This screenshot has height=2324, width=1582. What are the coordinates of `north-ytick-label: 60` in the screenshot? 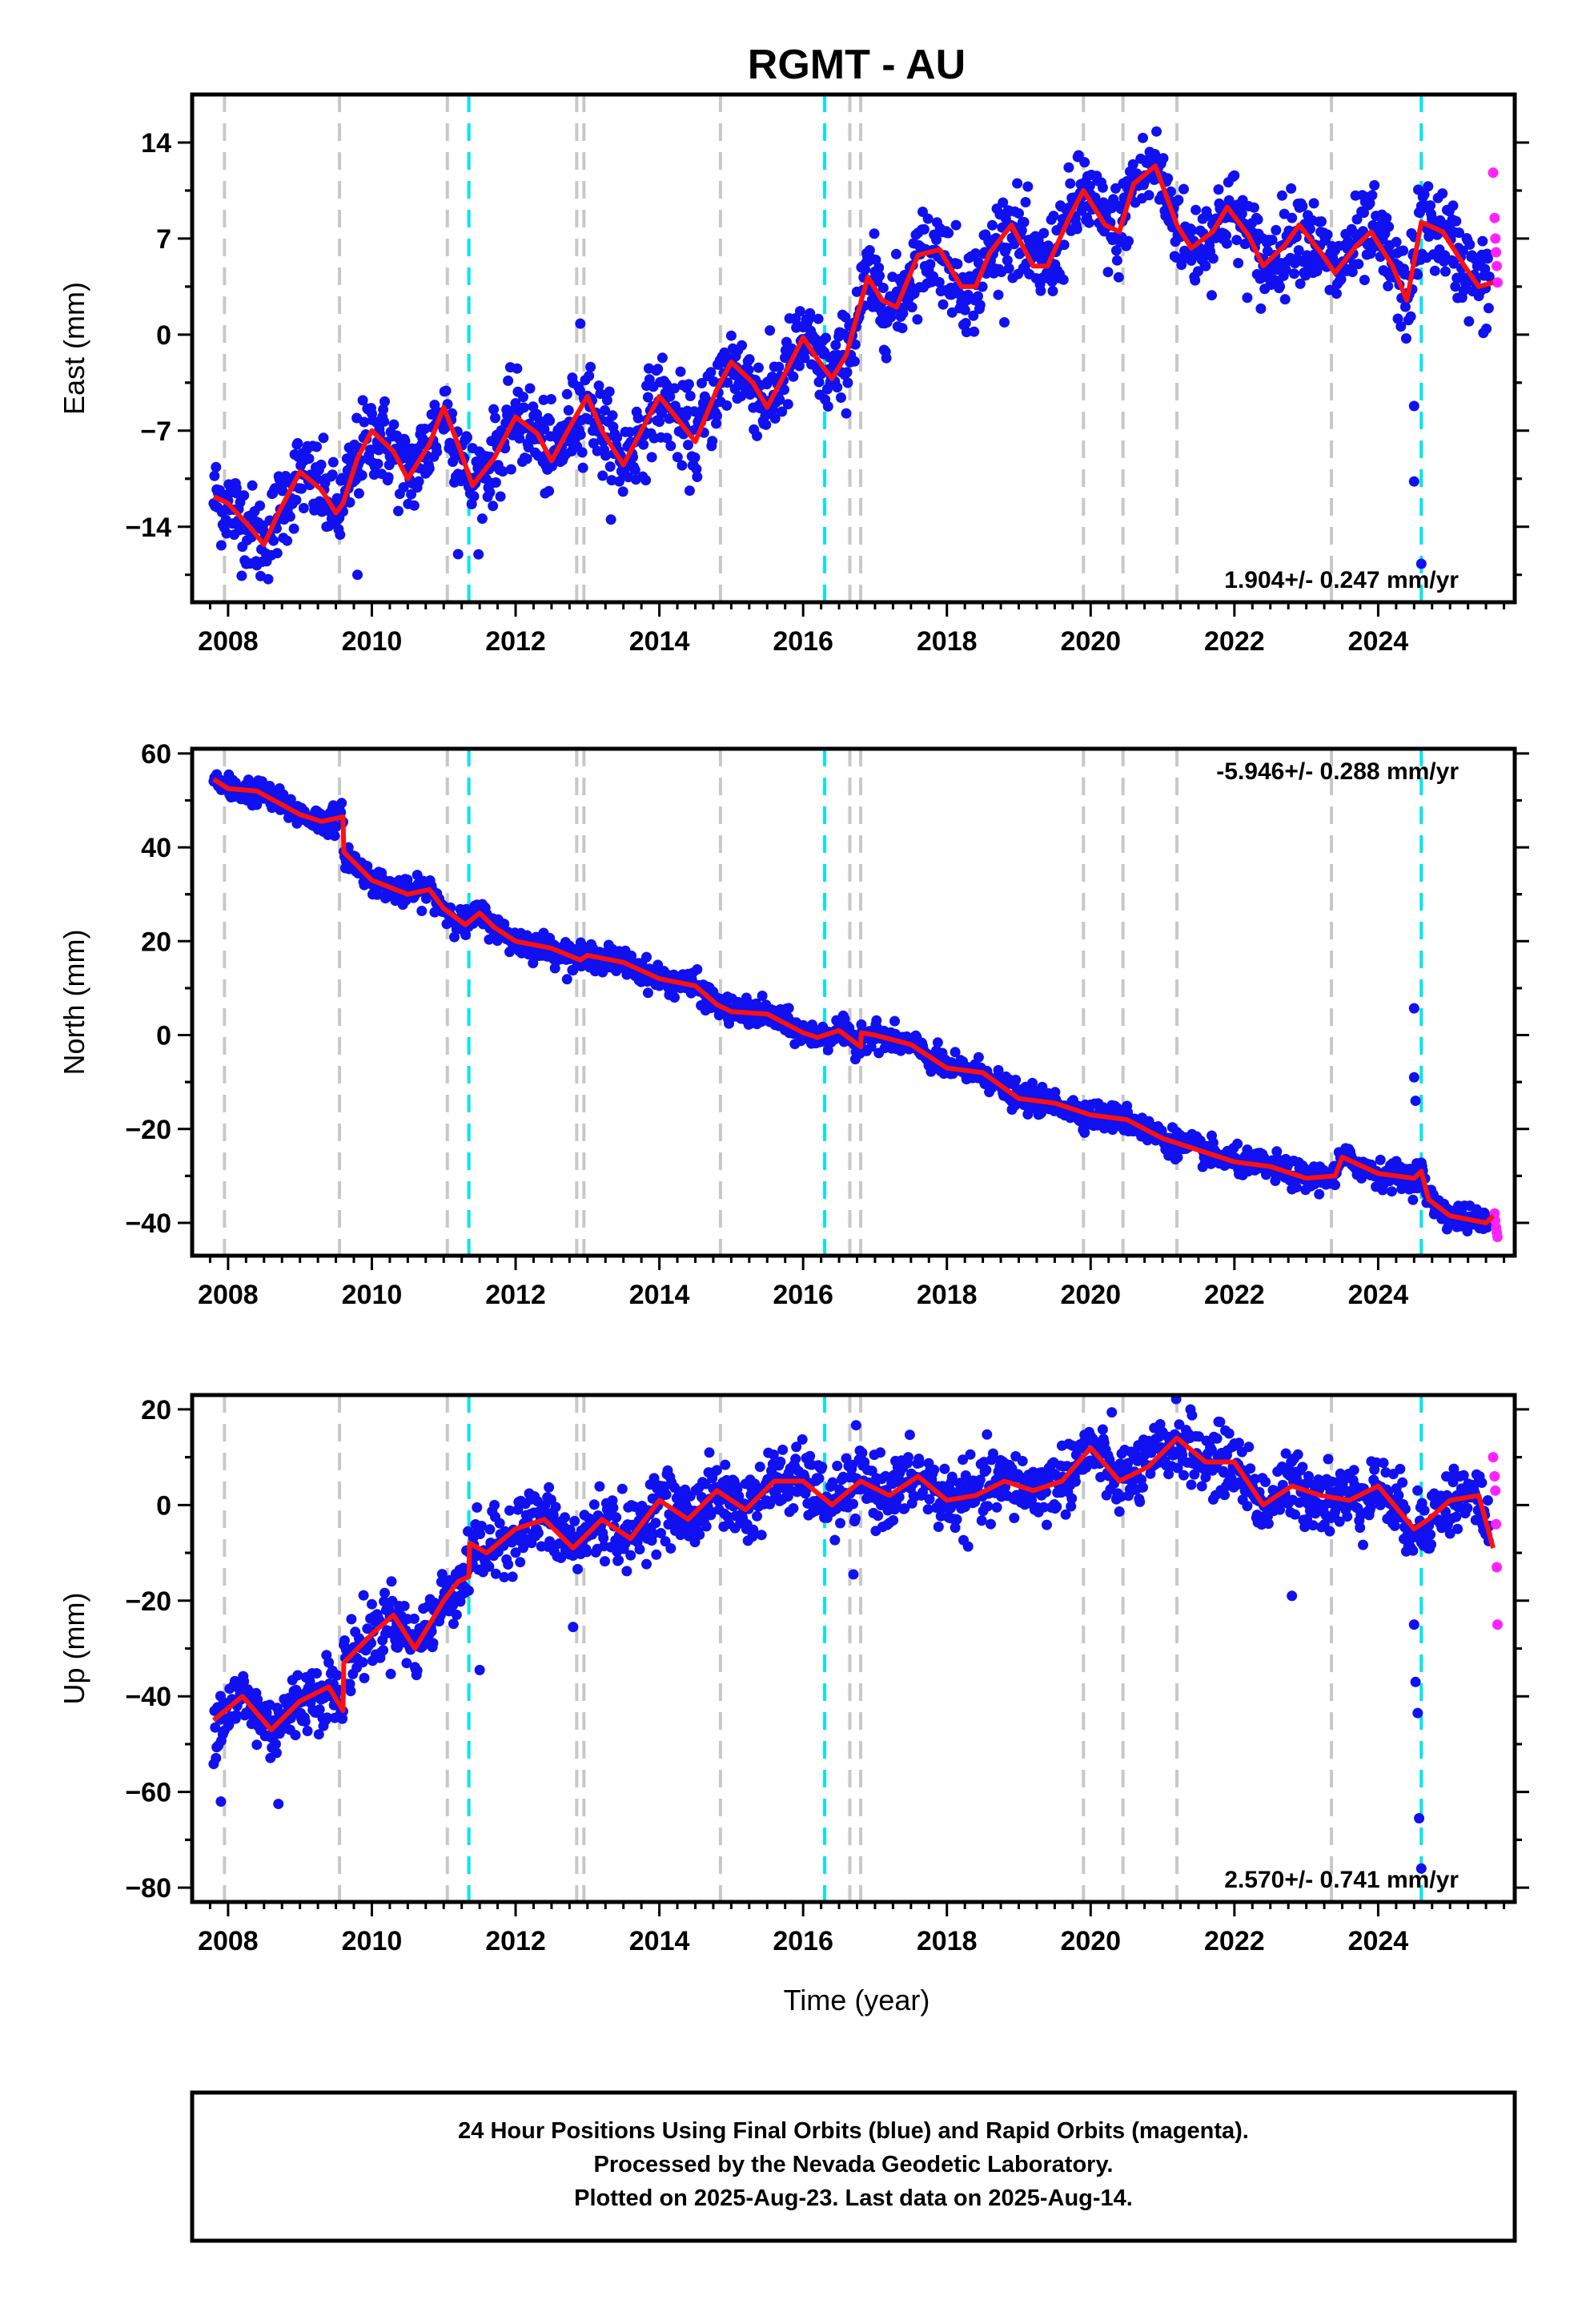 It's located at (156, 754).